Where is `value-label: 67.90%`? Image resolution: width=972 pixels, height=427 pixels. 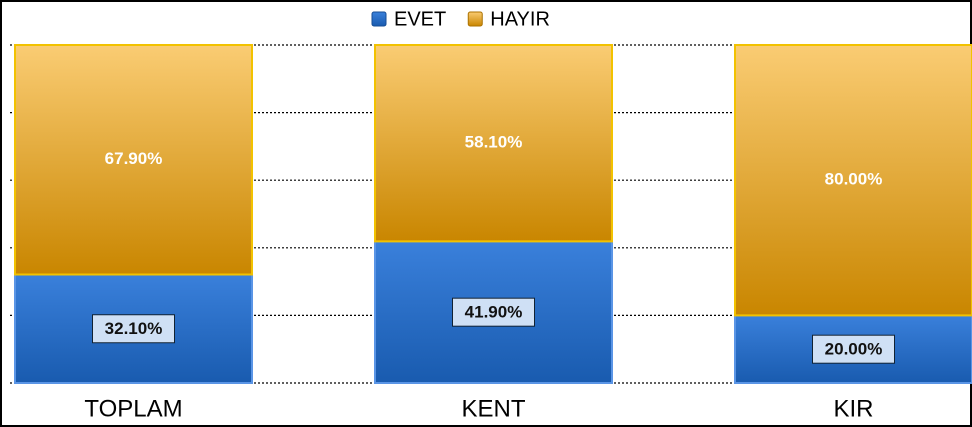 value-label: 67.90% is located at coordinates (134, 158).